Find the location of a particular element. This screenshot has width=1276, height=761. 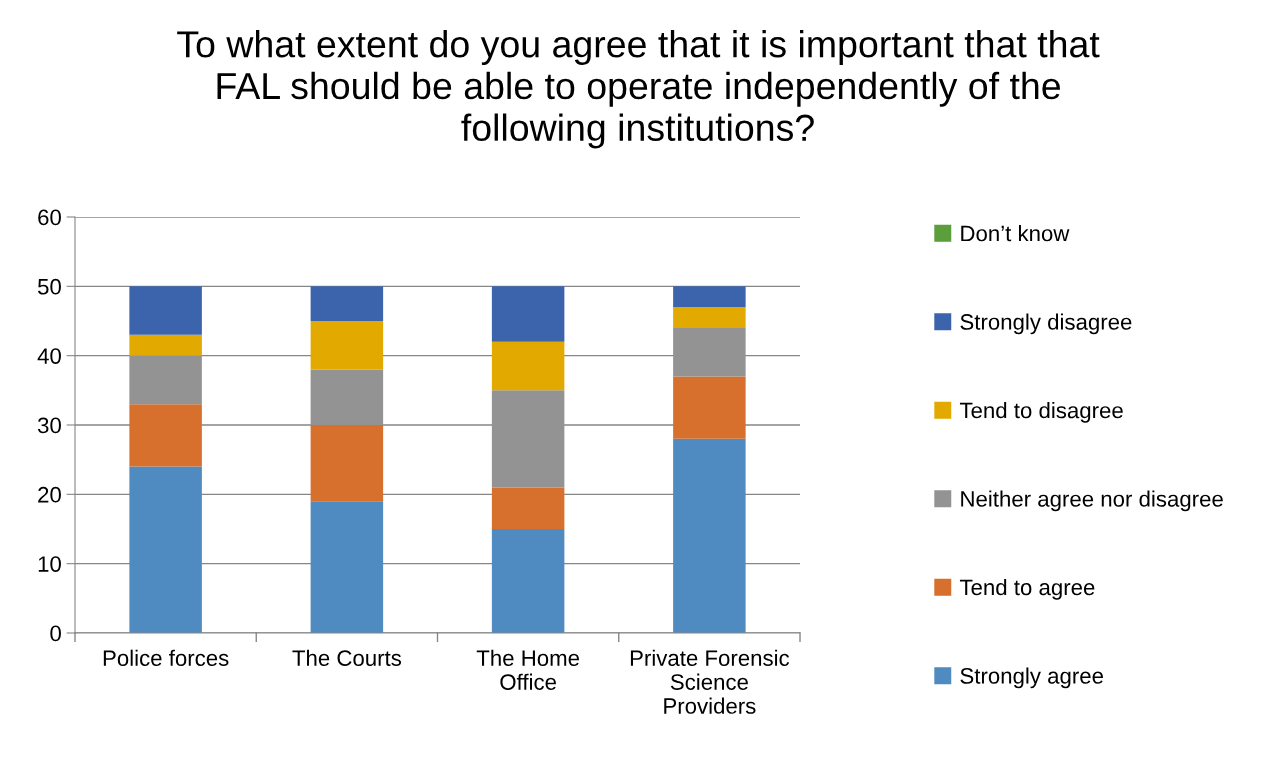

chart-title: To what extent do you agree that it is important that that FAL should be able to operate independently of the following institutions? is located at coordinates (638, 89).